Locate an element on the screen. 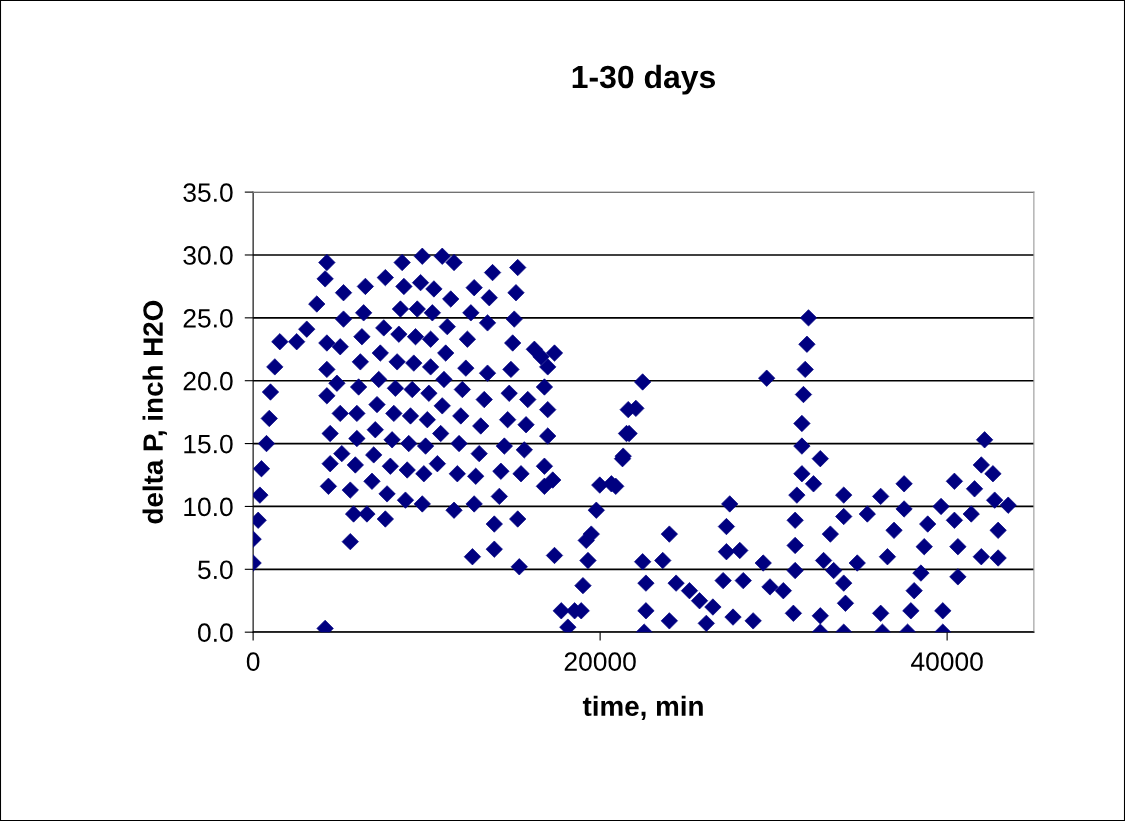 This screenshot has width=1125, height=821. x-tick-label: 0 is located at coordinates (253, 661).